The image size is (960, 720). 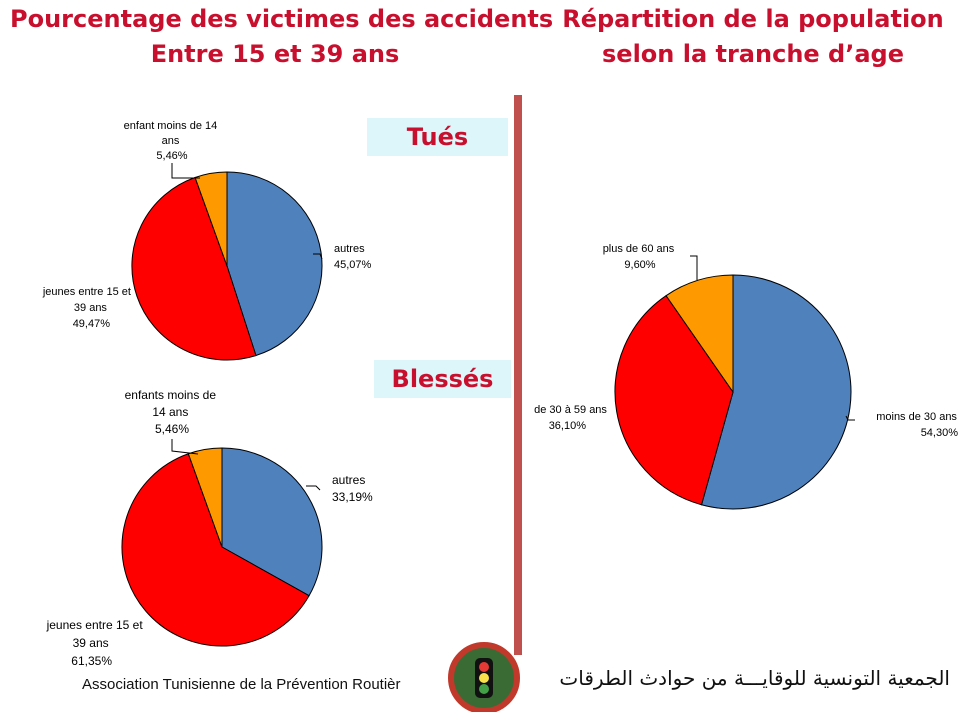 I want to click on slice-label: plus de 60 ans, so click(x=639, y=249).